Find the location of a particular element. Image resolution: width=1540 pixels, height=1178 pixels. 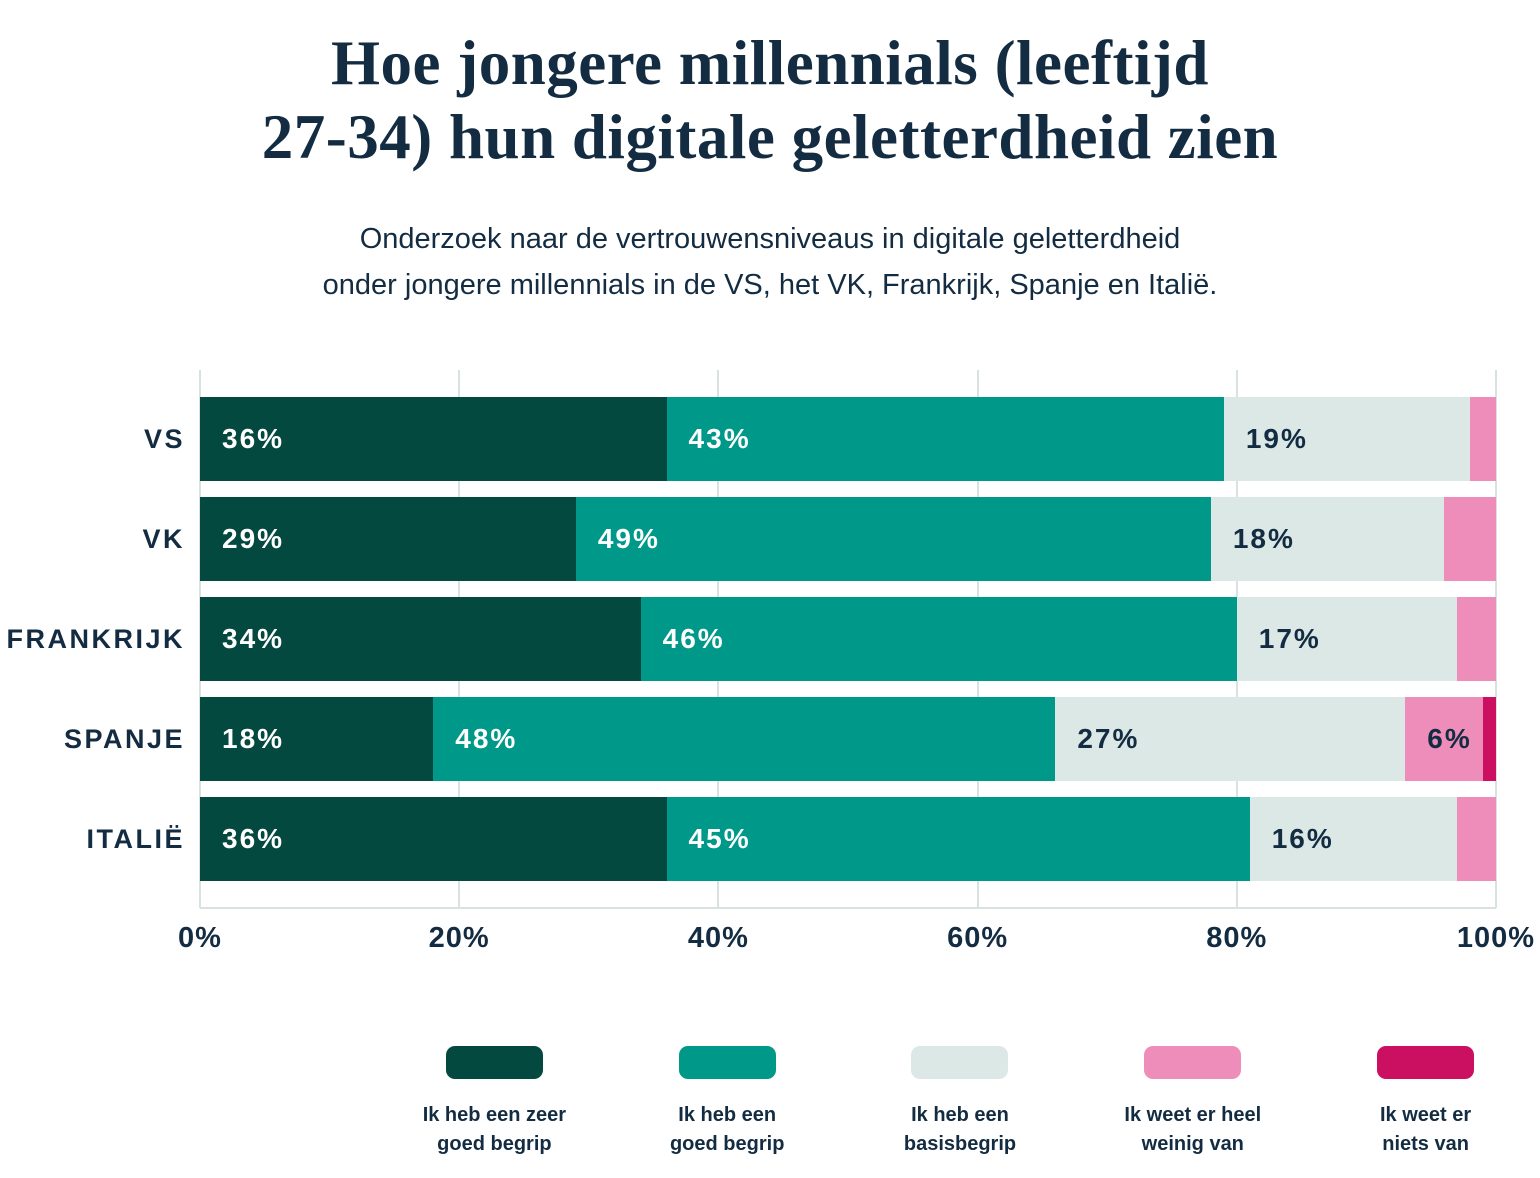

bar-segment: 6% is located at coordinates (1444, 739).